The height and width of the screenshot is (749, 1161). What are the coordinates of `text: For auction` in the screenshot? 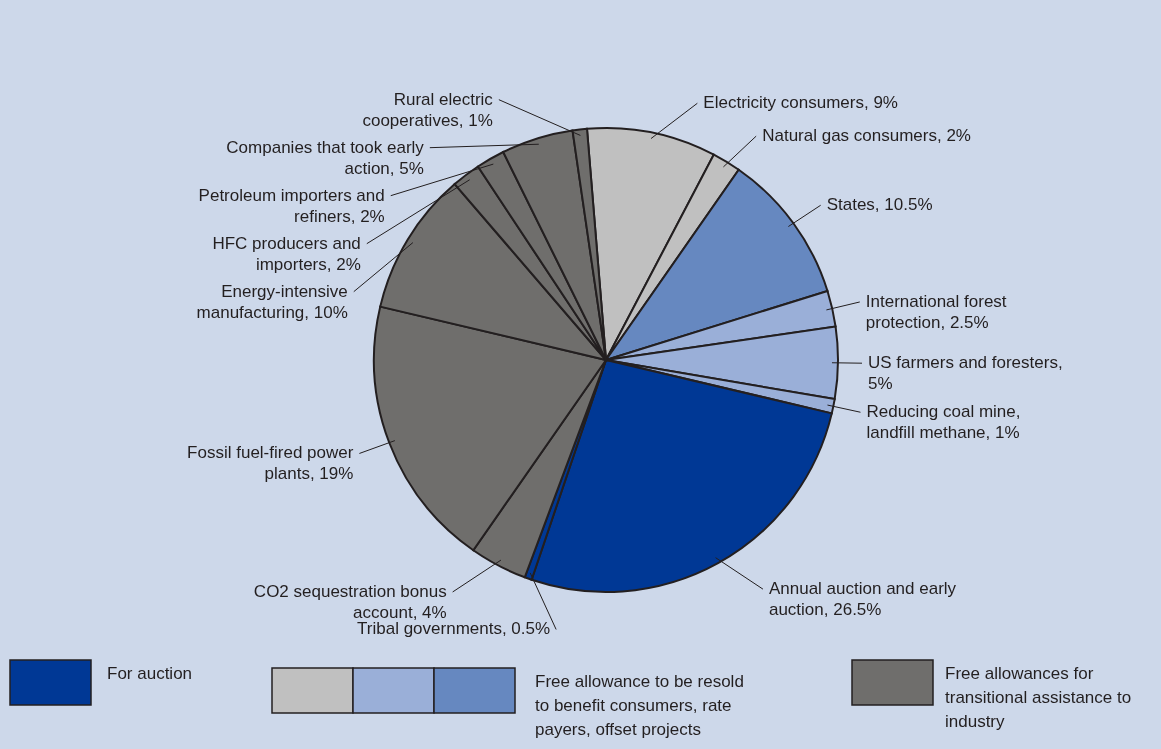 It's located at (150, 673).